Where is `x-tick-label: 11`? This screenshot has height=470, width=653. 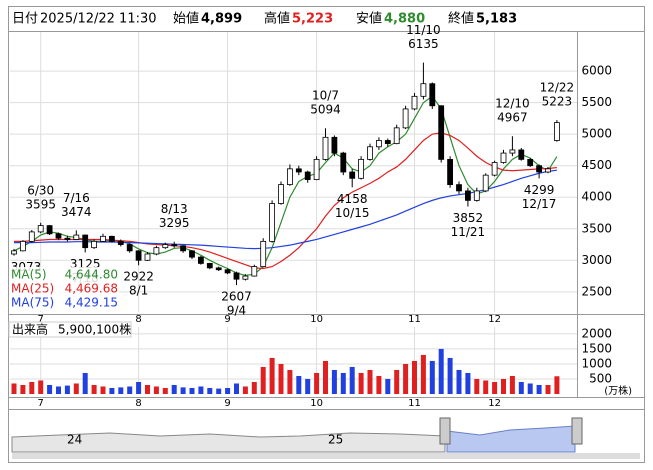
x-tick-label: 11 is located at coordinates (414, 403).